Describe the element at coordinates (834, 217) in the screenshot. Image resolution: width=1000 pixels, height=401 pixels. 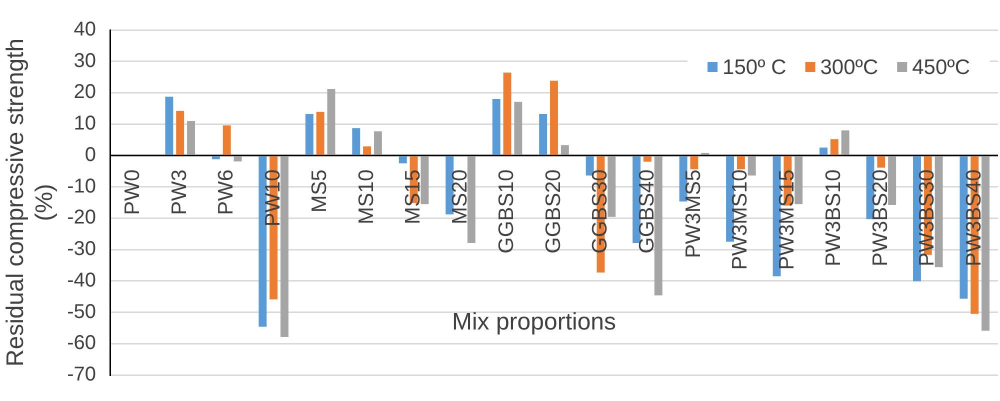
I see `x-tick-label: PW3BS10` at that location.